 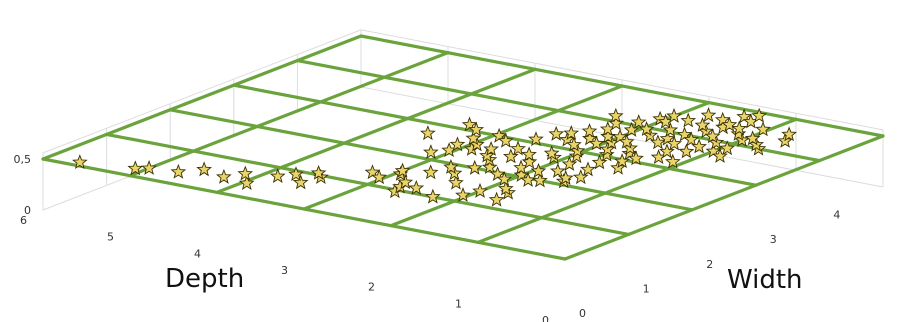 What do you see at coordinates (27, 210) in the screenshot?
I see `z-tick-label: 0` at bounding box center [27, 210].